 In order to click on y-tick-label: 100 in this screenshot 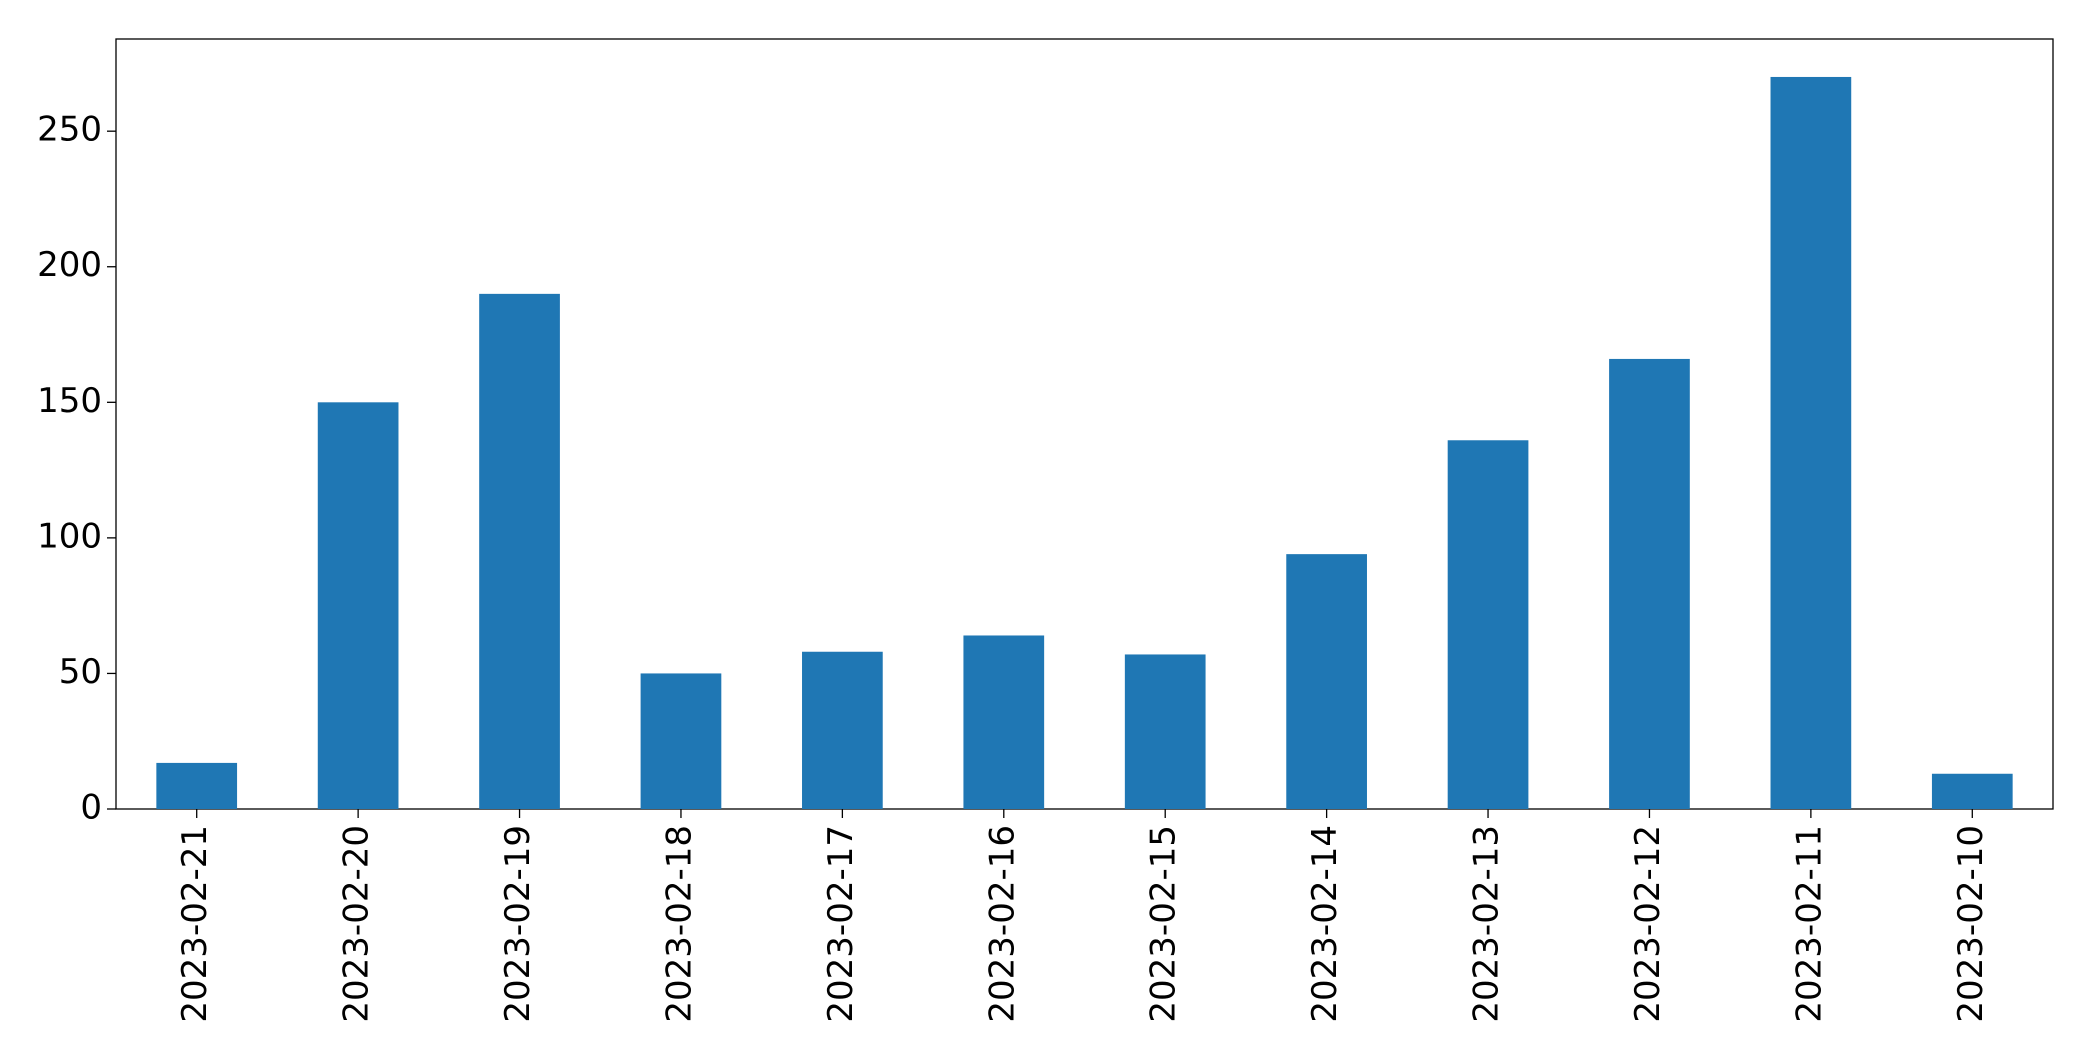, I will do `click(69, 536)`.